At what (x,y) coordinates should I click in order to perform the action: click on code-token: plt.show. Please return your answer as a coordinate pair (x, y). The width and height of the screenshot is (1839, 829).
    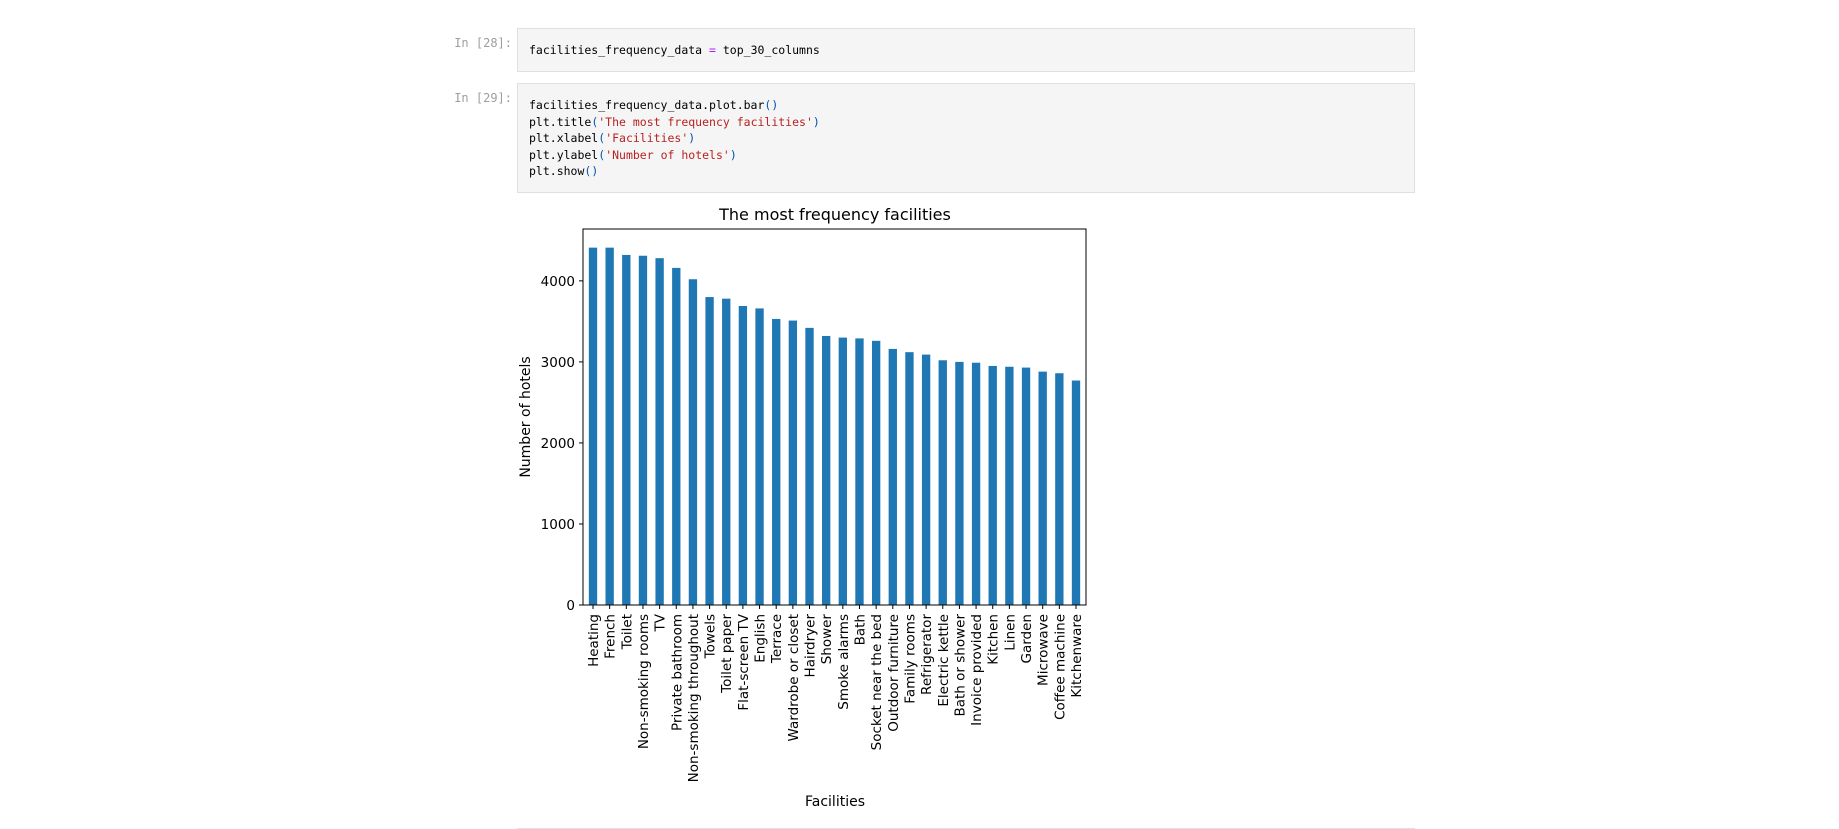
    Looking at the image, I should click on (557, 171).